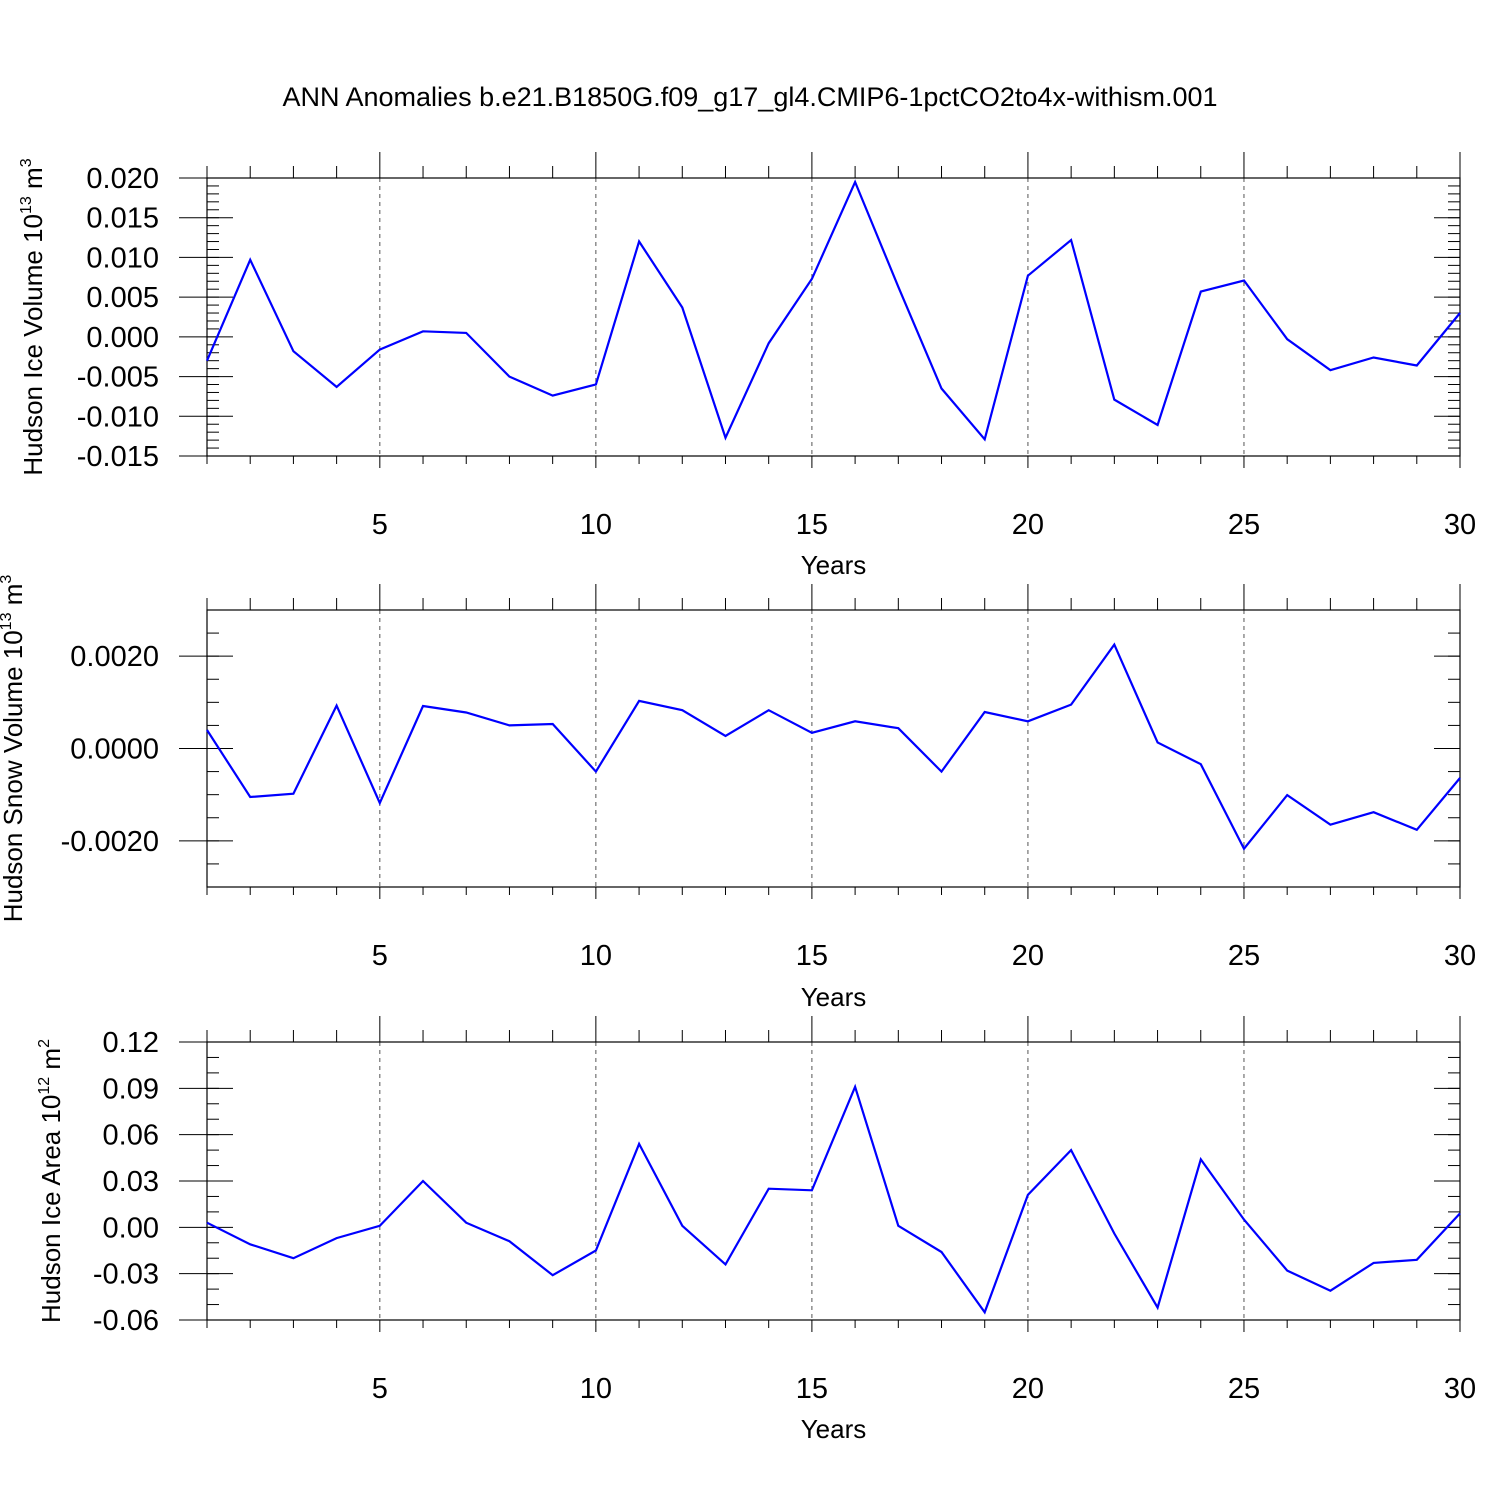 The width and height of the screenshot is (1500, 1500). Describe the element at coordinates (131, 1136) in the screenshot. I see `y-tick-label: 0.06` at that location.